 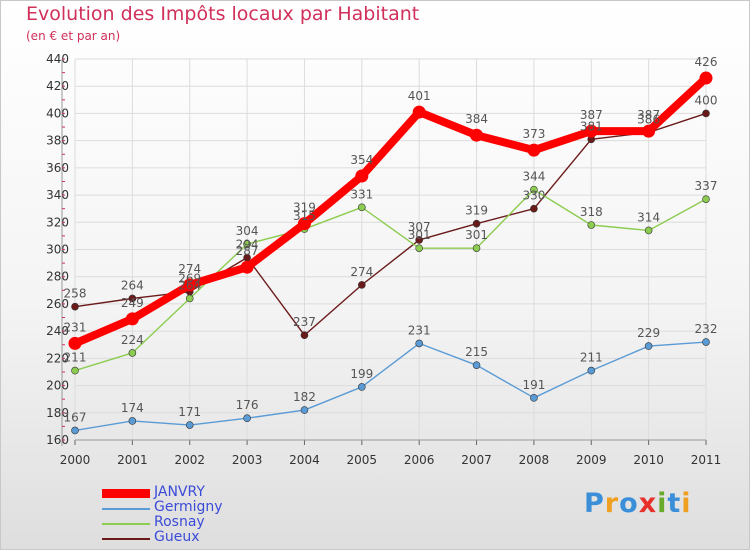 I want to click on data-label-gueux: 264, so click(x=132, y=285).